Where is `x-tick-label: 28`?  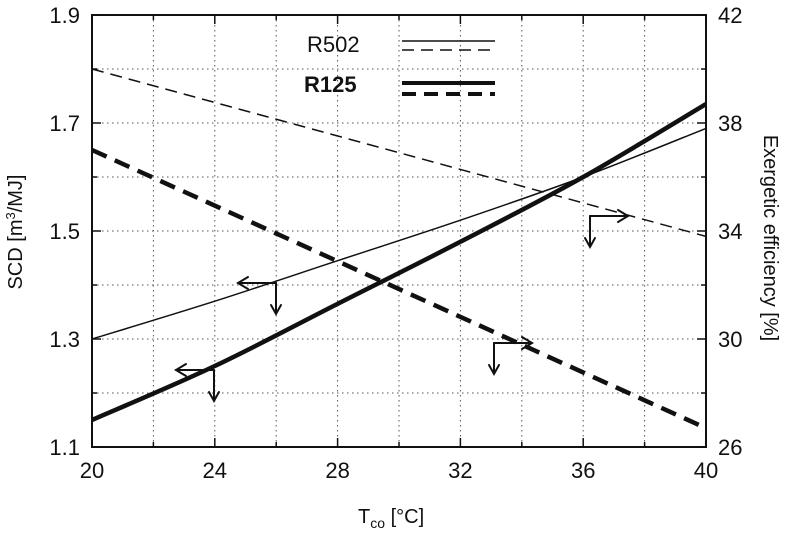 x-tick-label: 28 is located at coordinates (337, 470).